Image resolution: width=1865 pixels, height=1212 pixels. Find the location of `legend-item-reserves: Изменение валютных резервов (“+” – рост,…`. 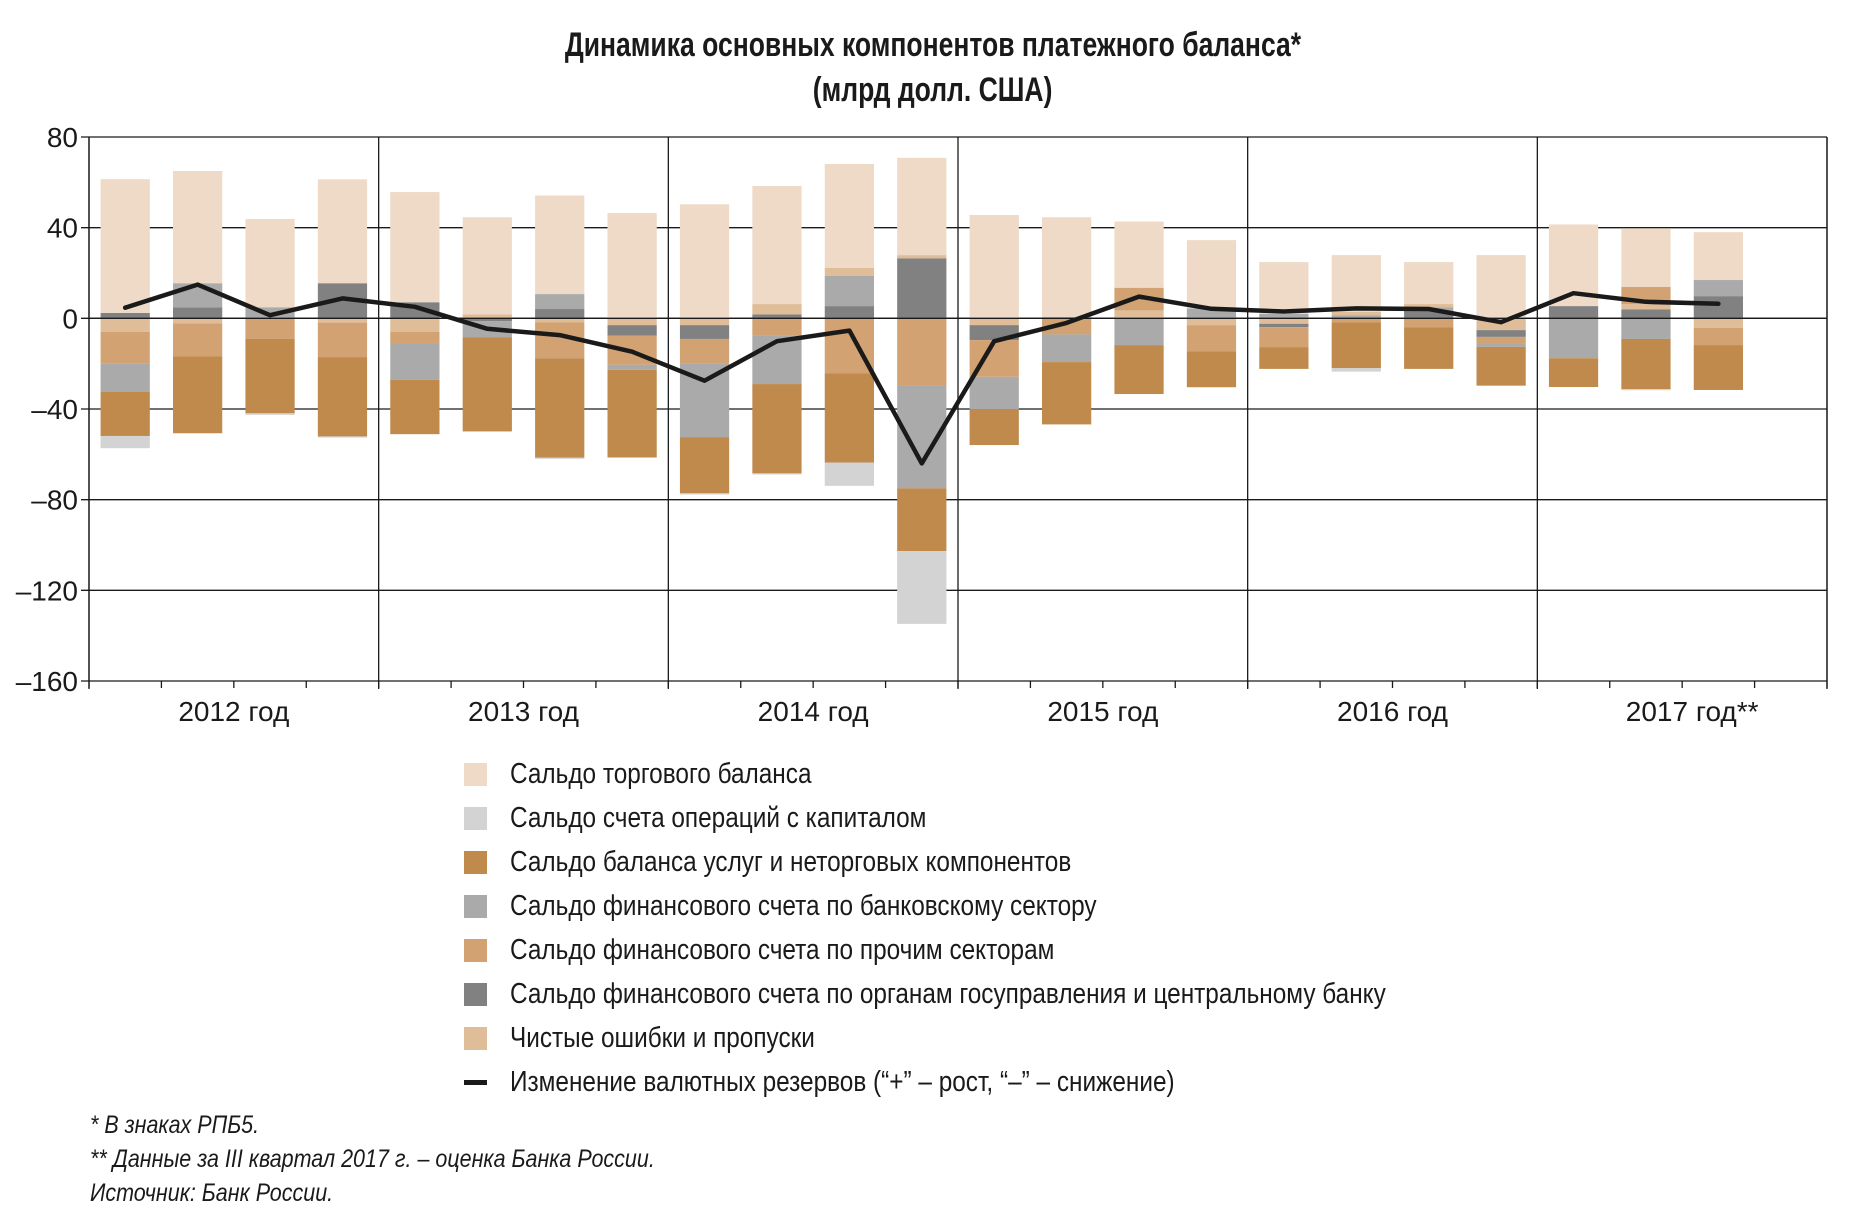

legend-item-reserves: Изменение валютных резервов (“+” – рост,… is located at coordinates (1008, 1082).